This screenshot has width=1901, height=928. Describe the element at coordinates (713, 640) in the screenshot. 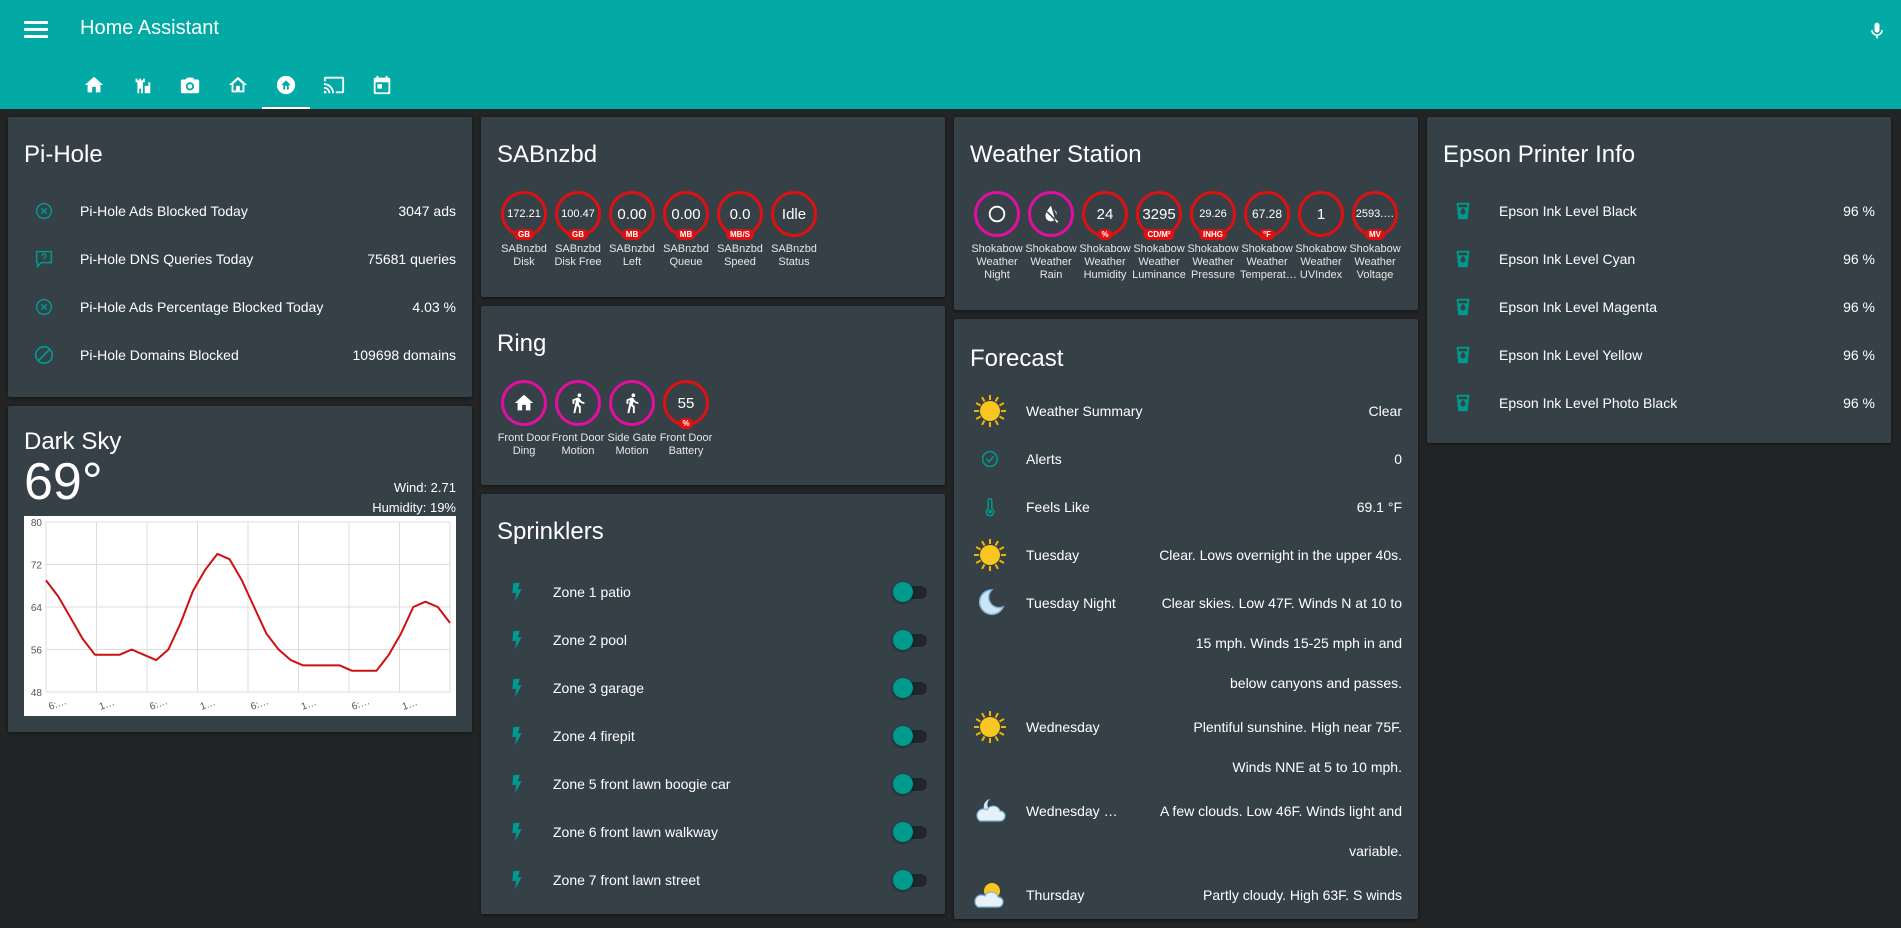

I see `sprinkler-zone: Zone 2 pool` at that location.